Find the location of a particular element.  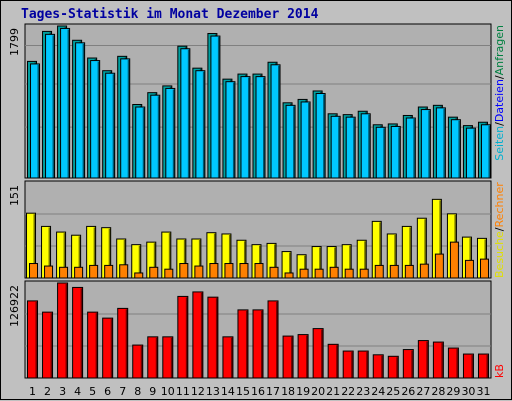

x-tick-label-day-22: 22 is located at coordinates (348, 391).